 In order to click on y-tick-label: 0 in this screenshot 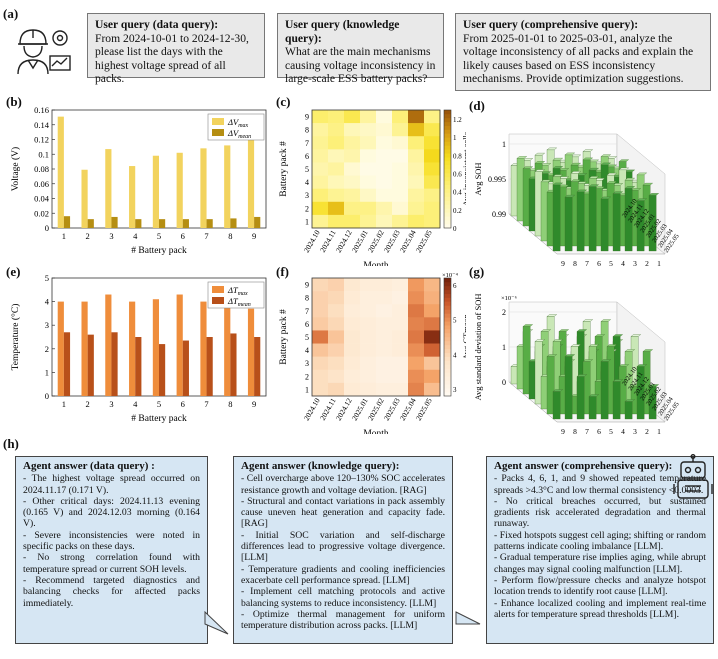, I will do `click(47, 228)`.